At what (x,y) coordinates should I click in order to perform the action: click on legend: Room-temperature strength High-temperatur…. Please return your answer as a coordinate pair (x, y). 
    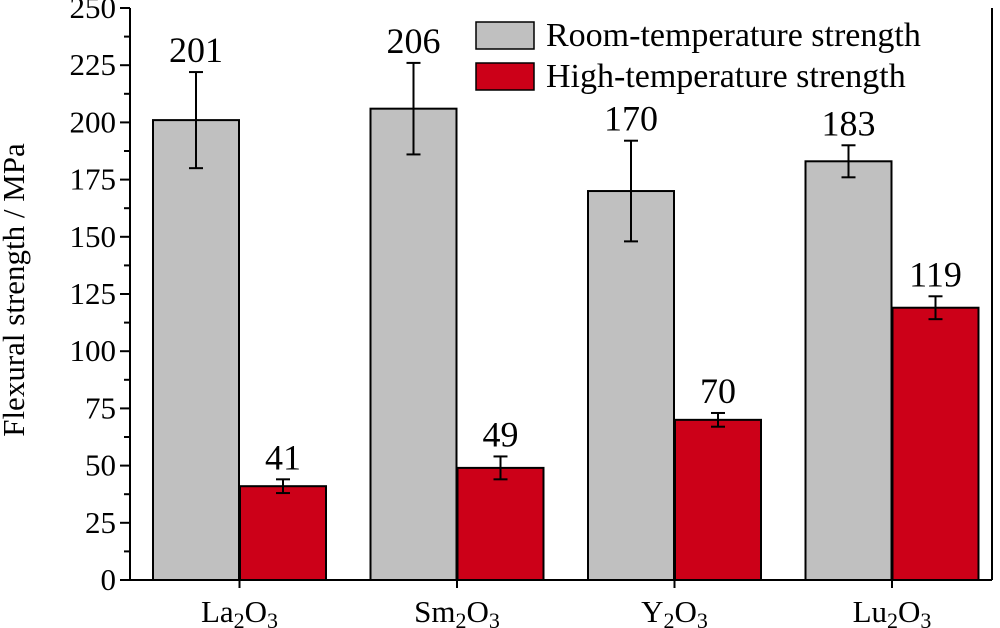
    Looking at the image, I should click on (698, 56).